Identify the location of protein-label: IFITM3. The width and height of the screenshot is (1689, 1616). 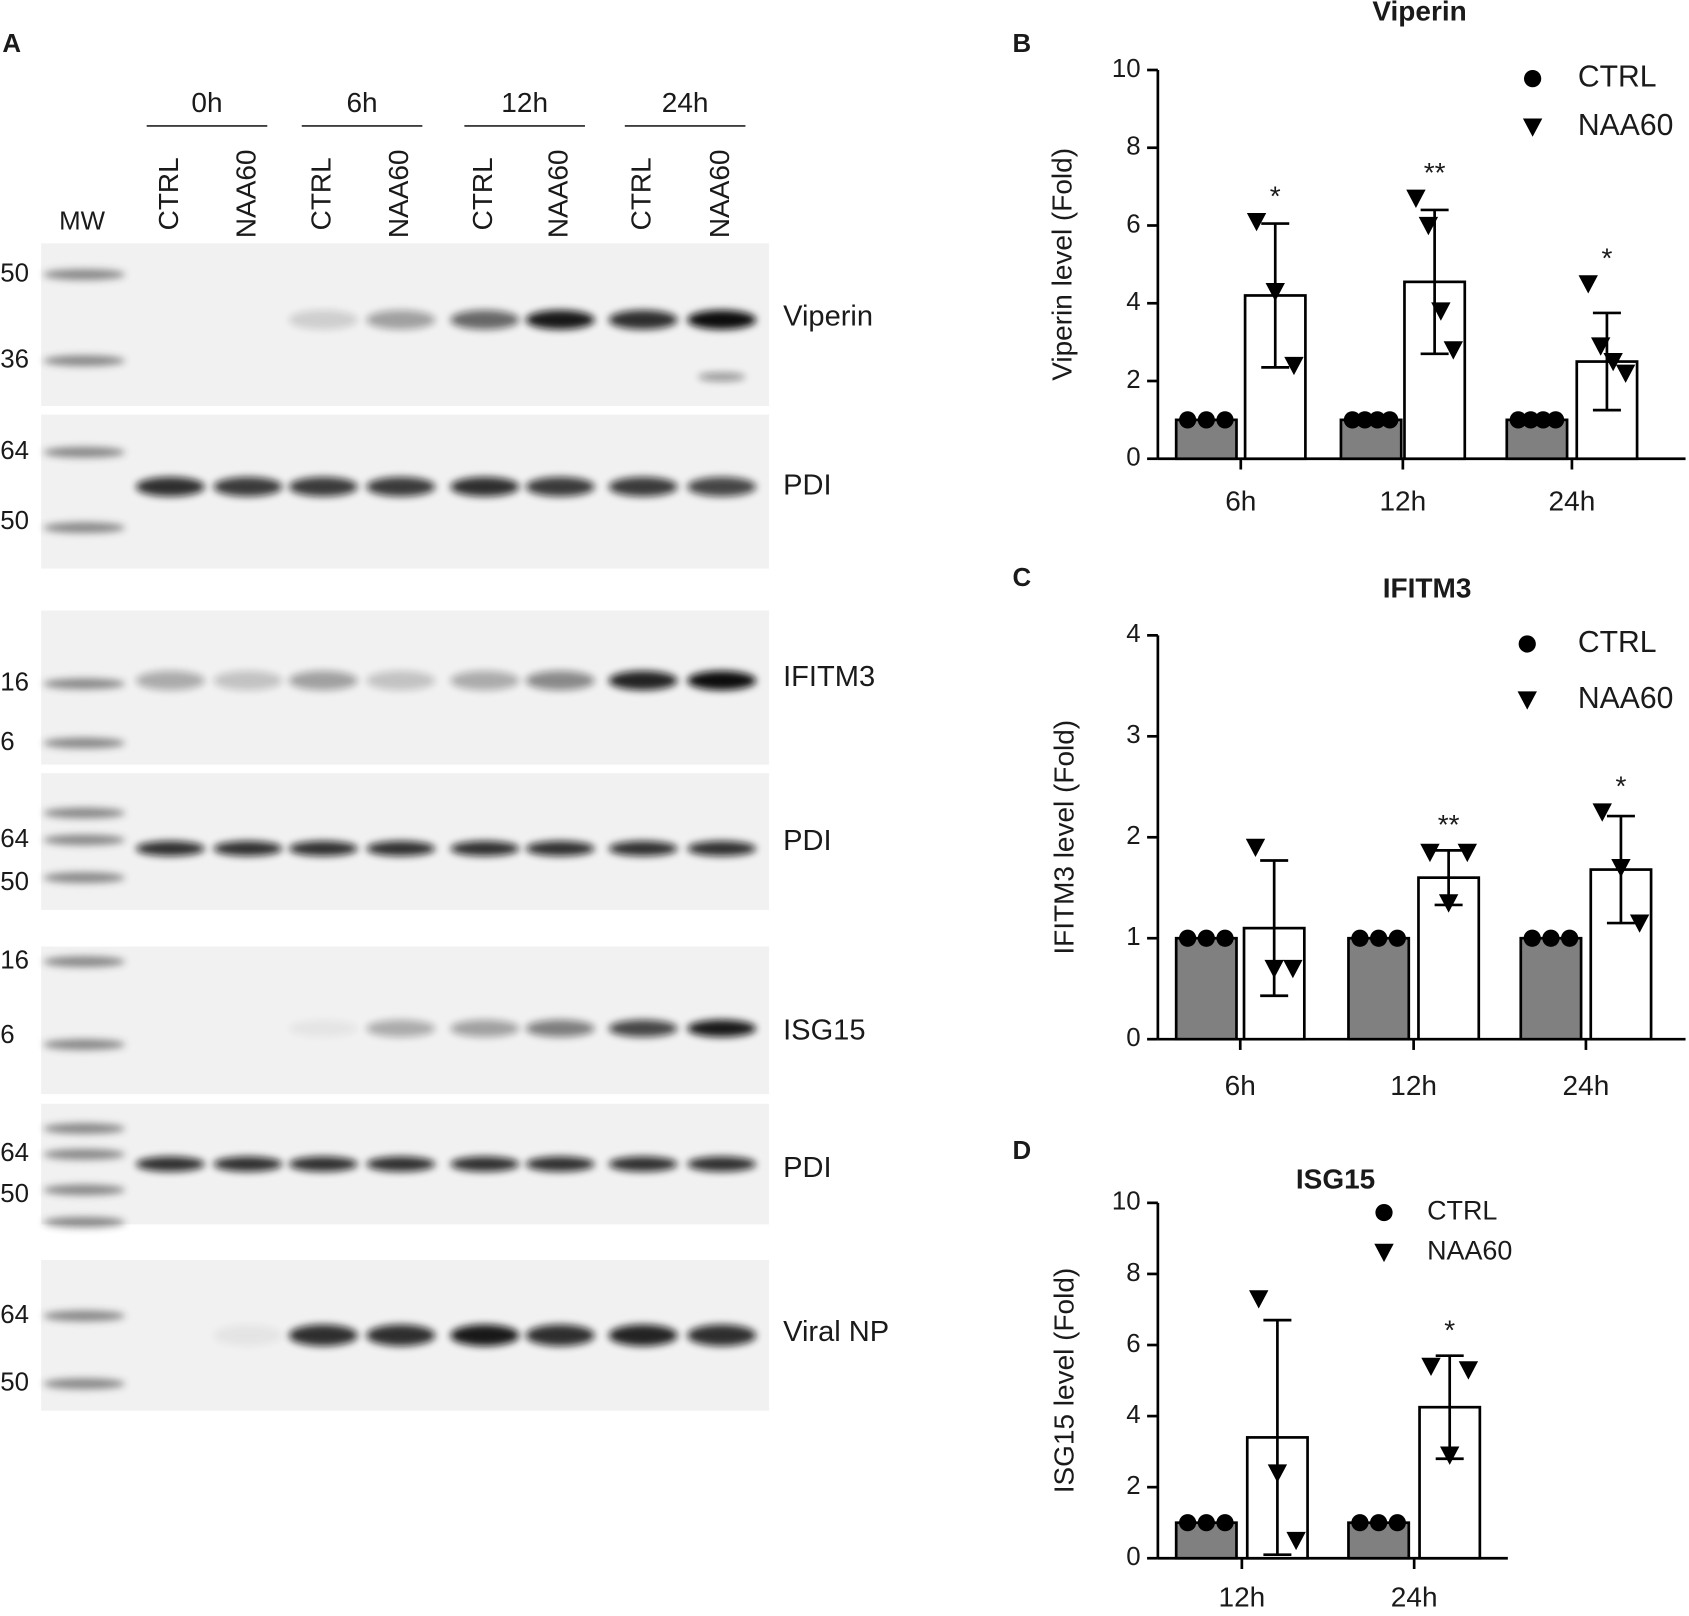
(829, 677).